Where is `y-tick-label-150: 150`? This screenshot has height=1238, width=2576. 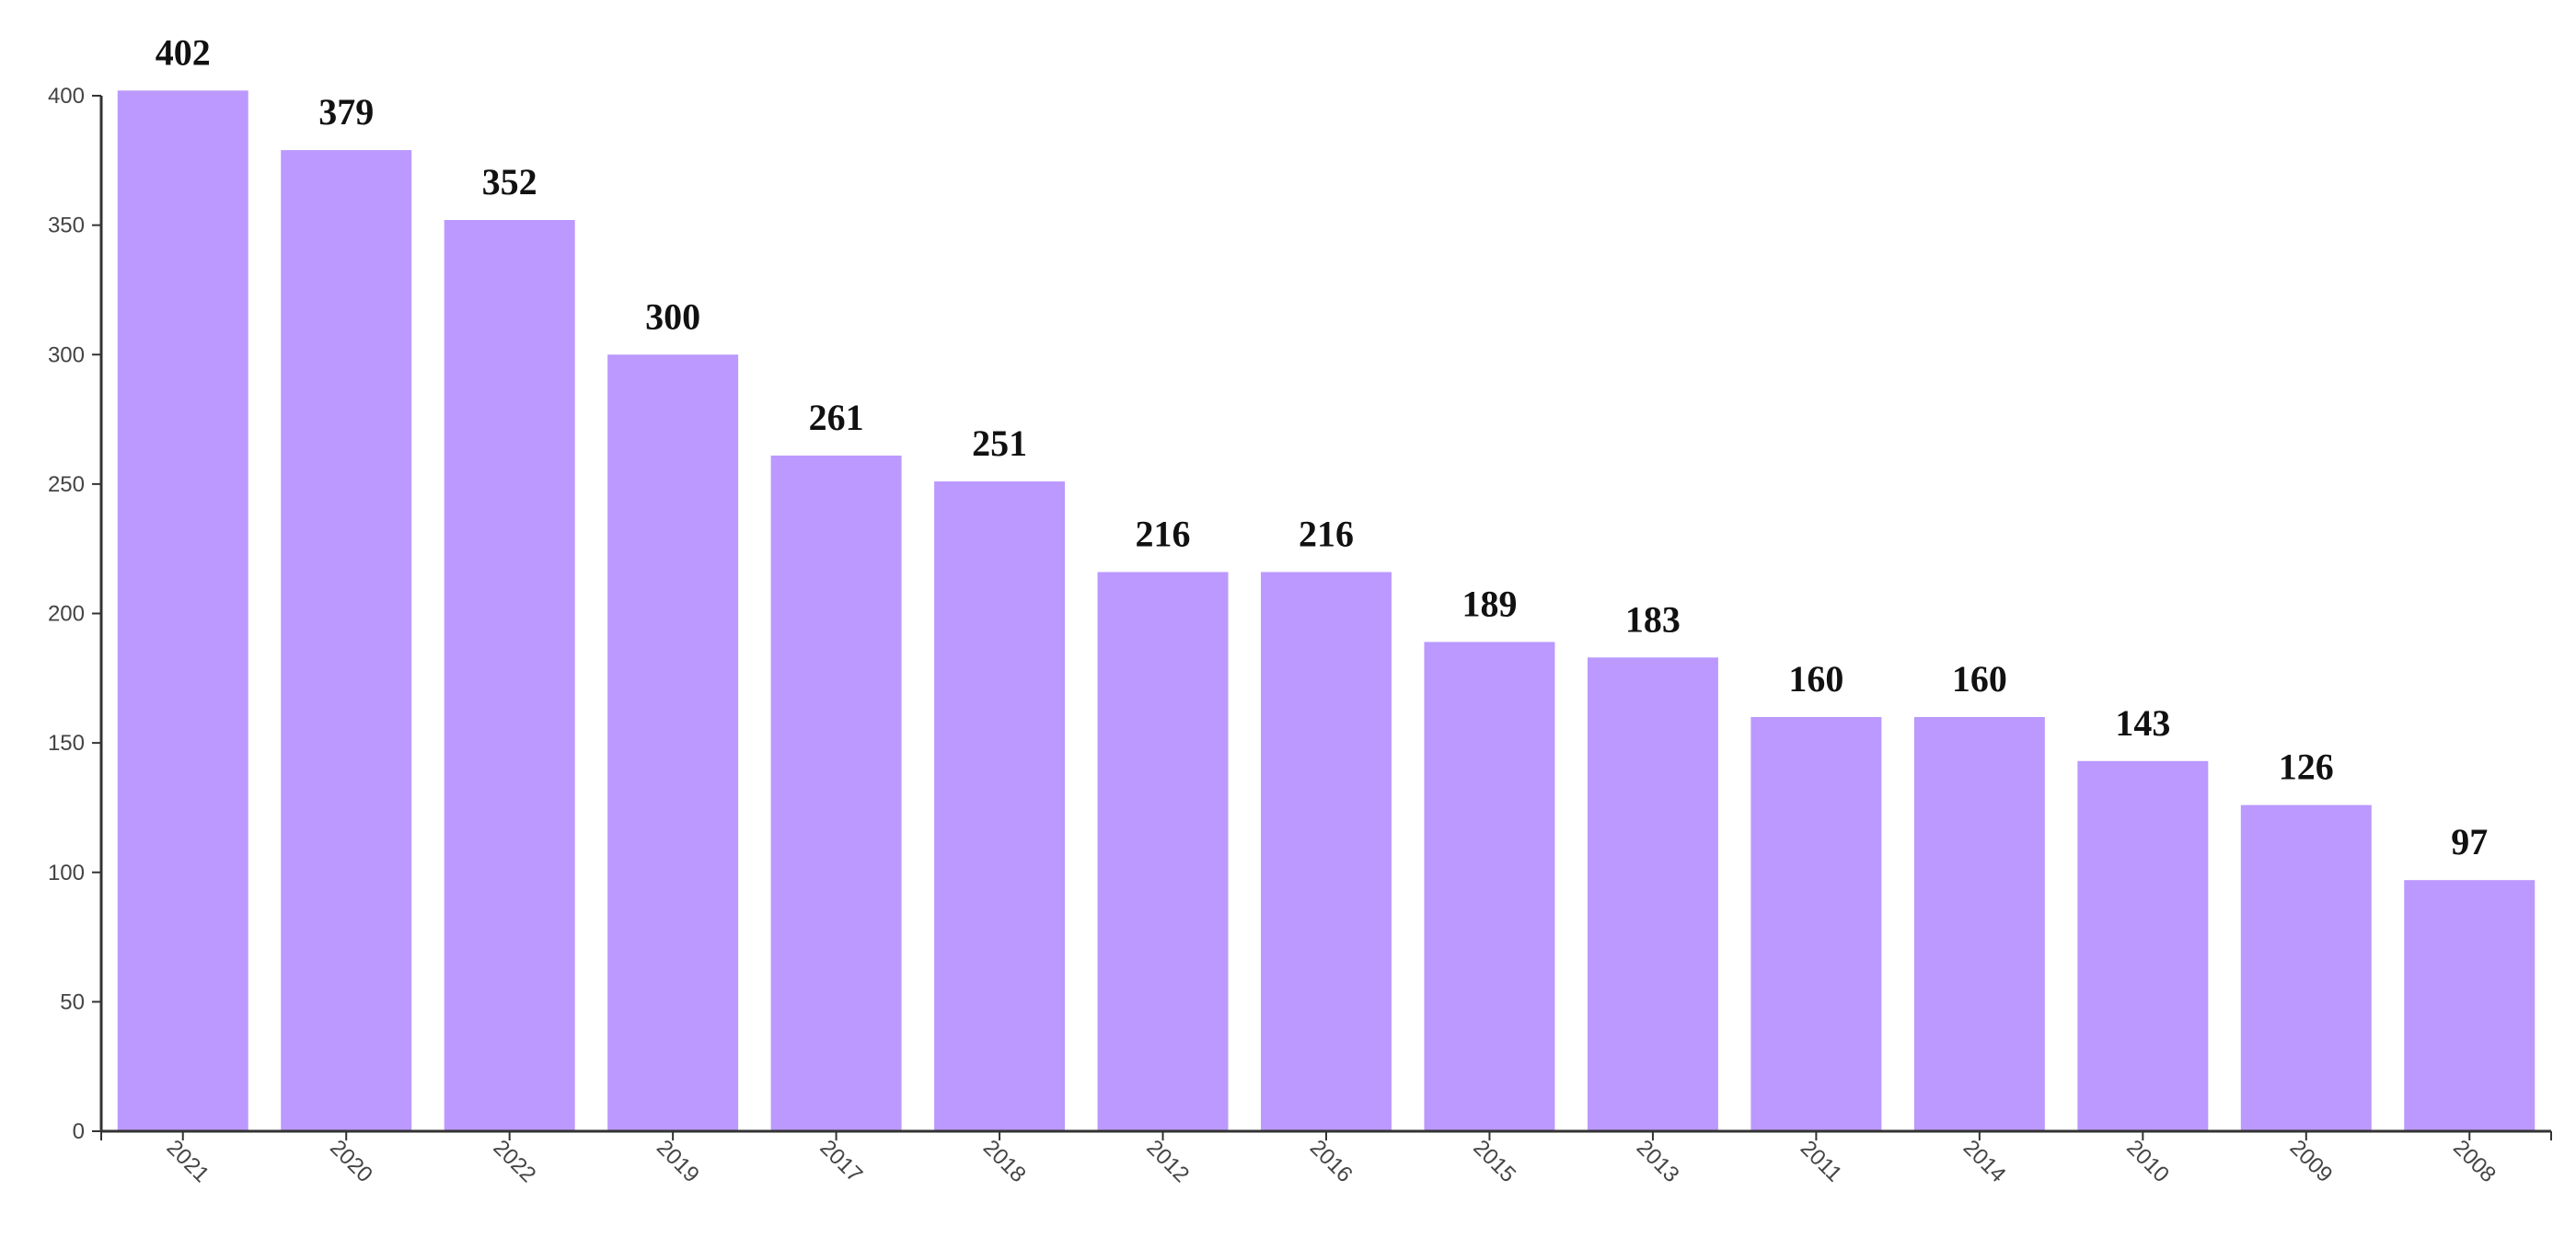
y-tick-label-150: 150 is located at coordinates (66, 744).